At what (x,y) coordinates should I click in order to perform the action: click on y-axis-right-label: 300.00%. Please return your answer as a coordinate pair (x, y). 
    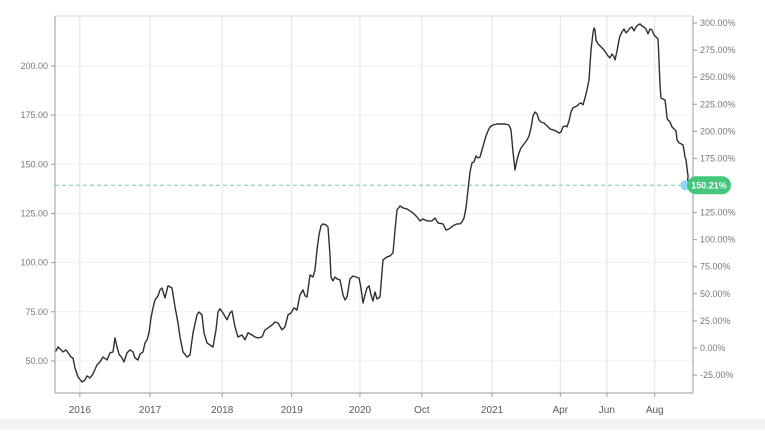
    Looking at the image, I should click on (718, 23).